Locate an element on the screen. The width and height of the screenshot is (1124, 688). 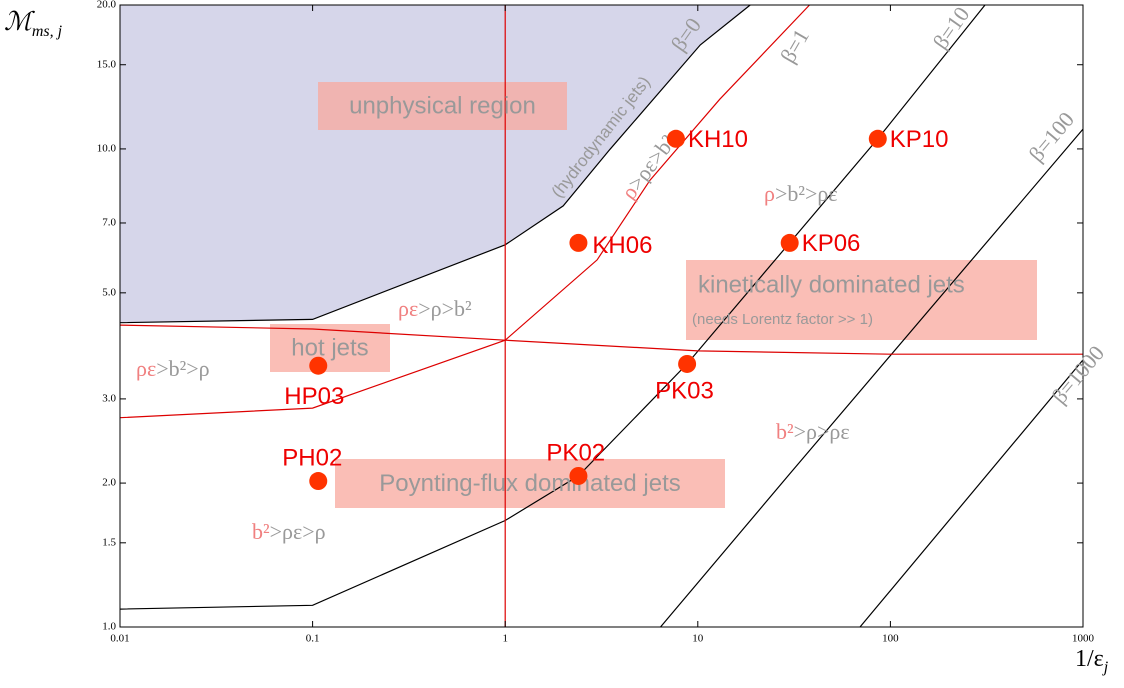
y-axis-label: ℳms, j is located at coordinates (33, 23).